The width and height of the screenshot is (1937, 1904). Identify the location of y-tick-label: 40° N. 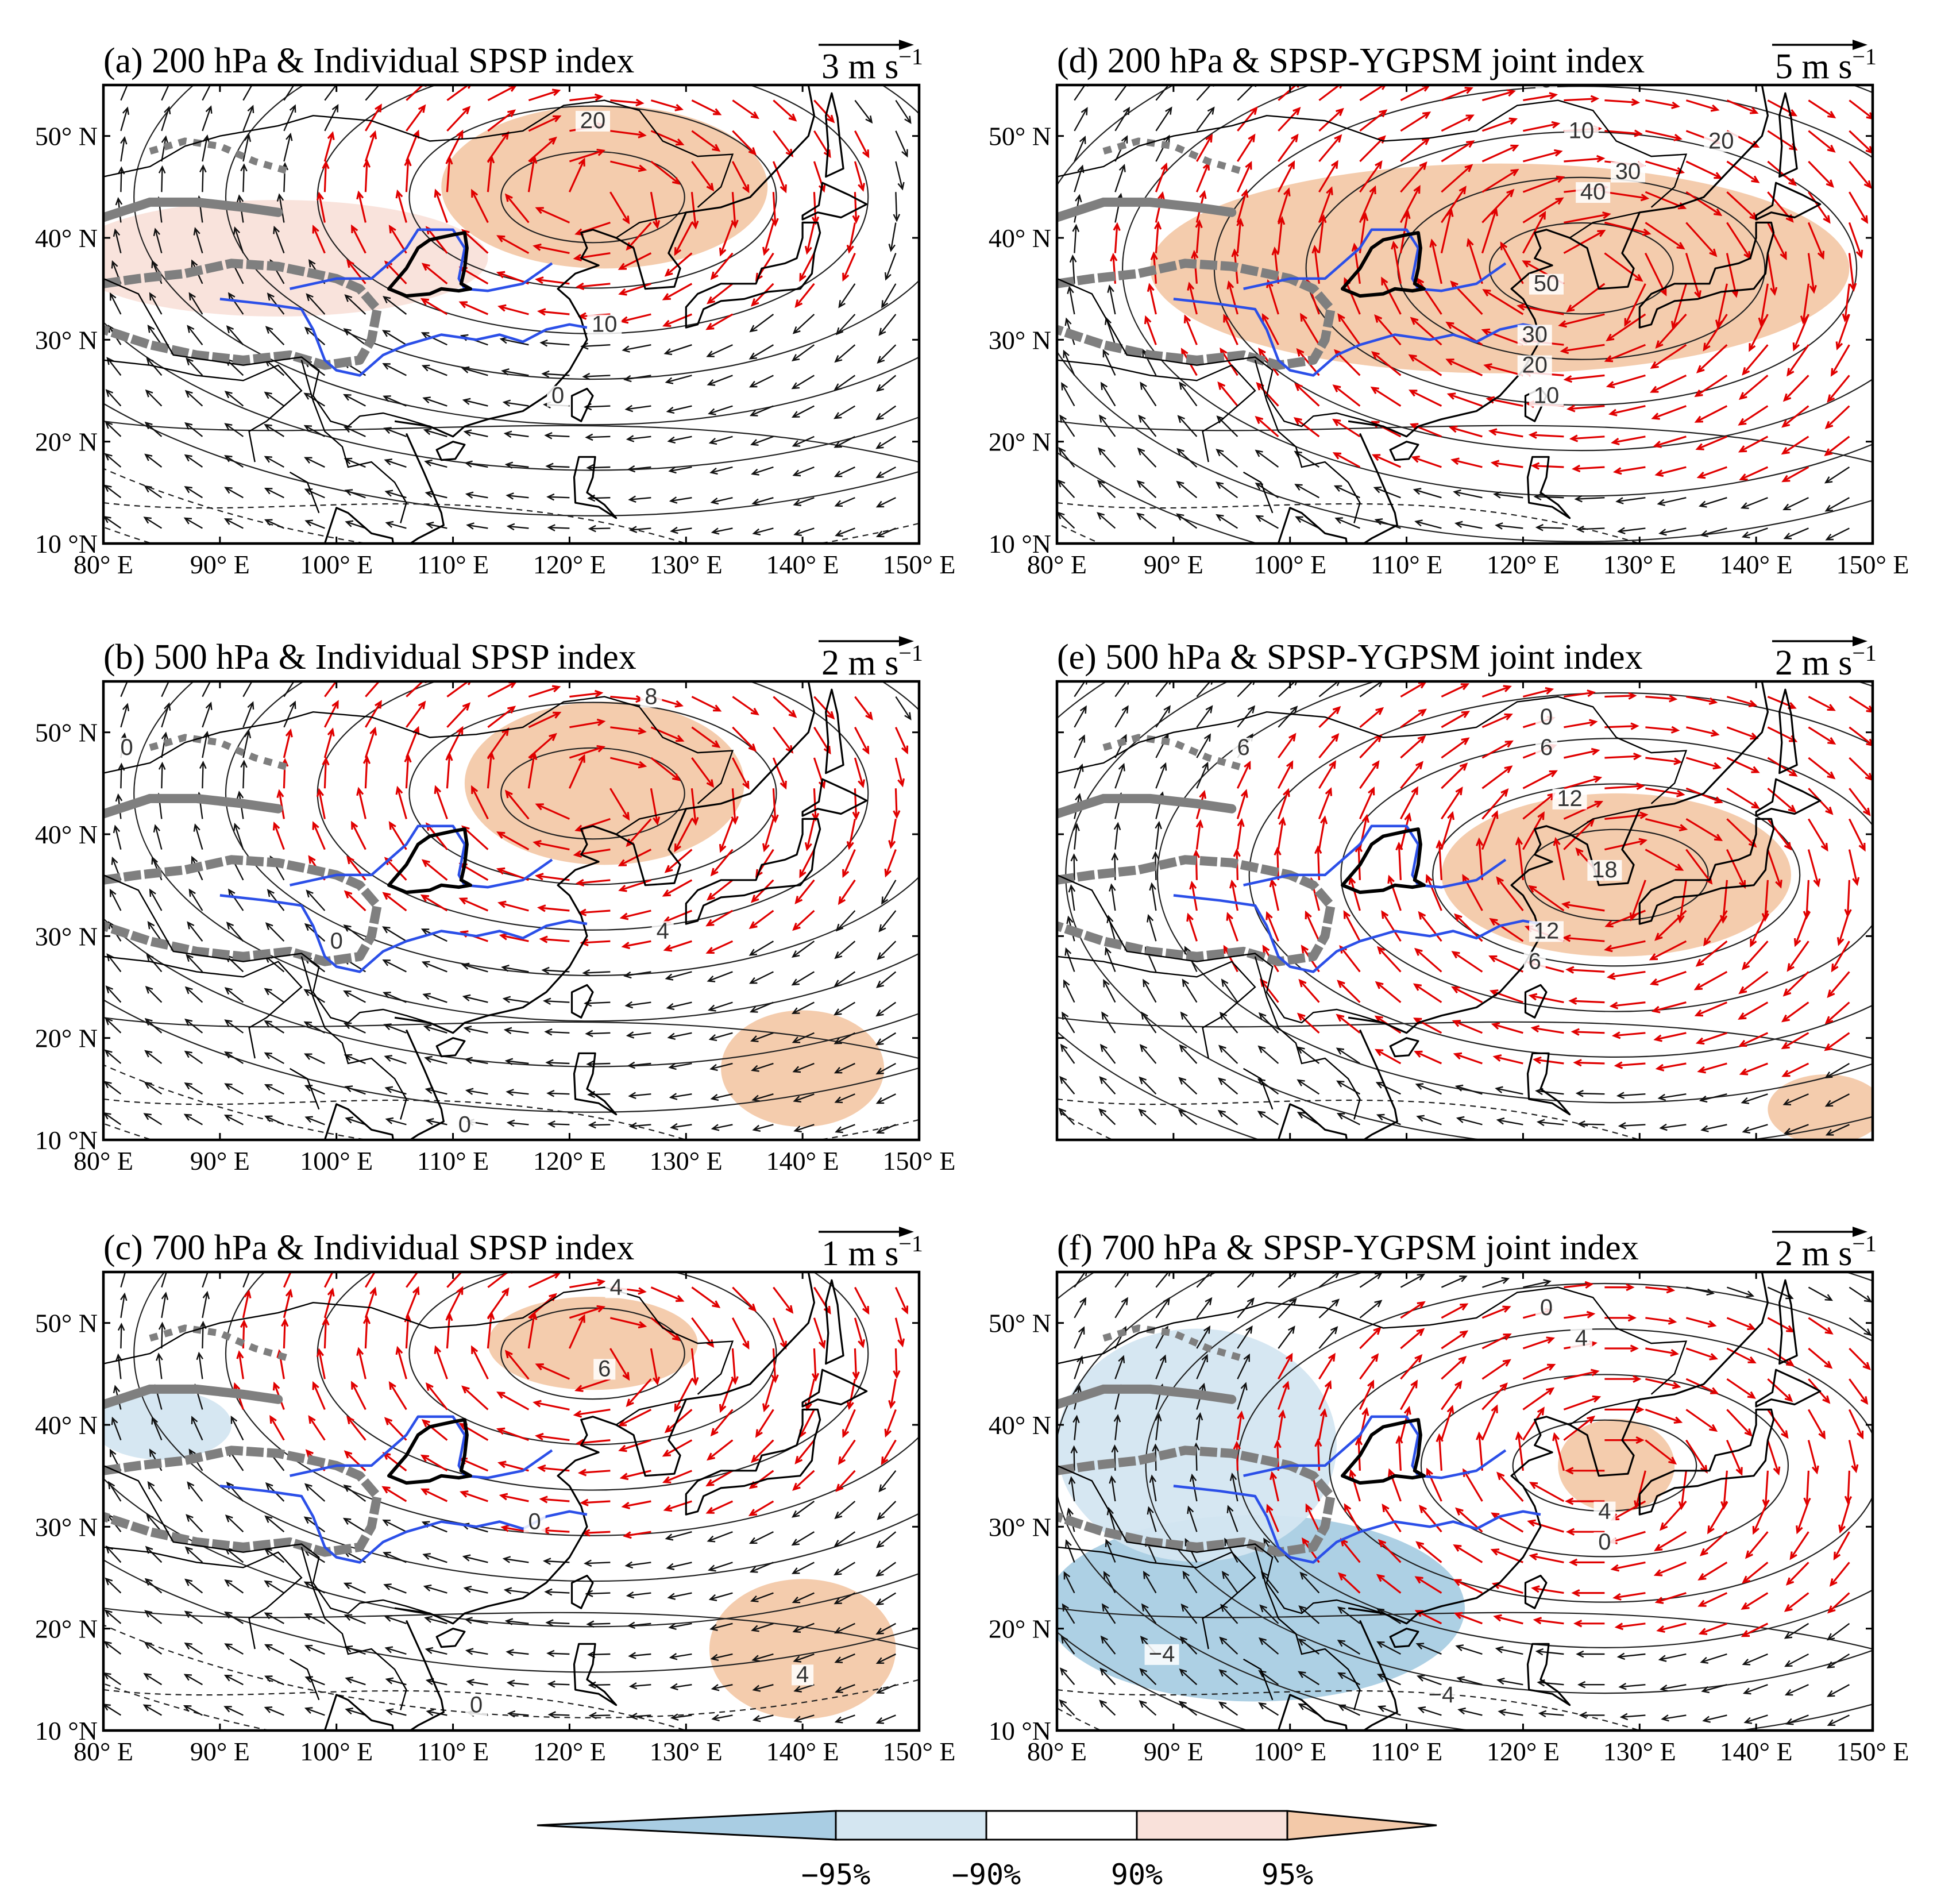
(66, 834).